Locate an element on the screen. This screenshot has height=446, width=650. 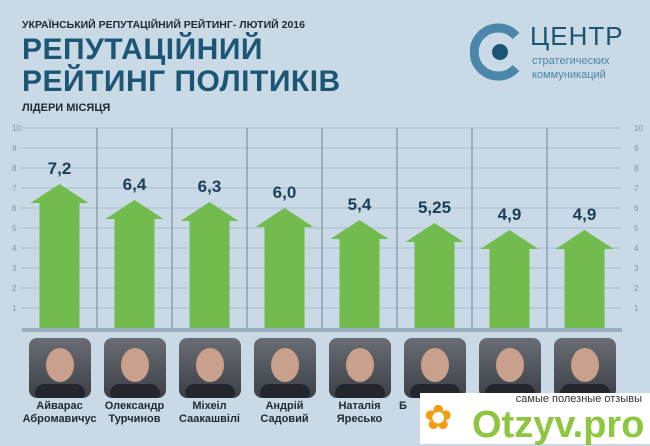
politician-name: Андрій Садовий is located at coordinates (284, 413).